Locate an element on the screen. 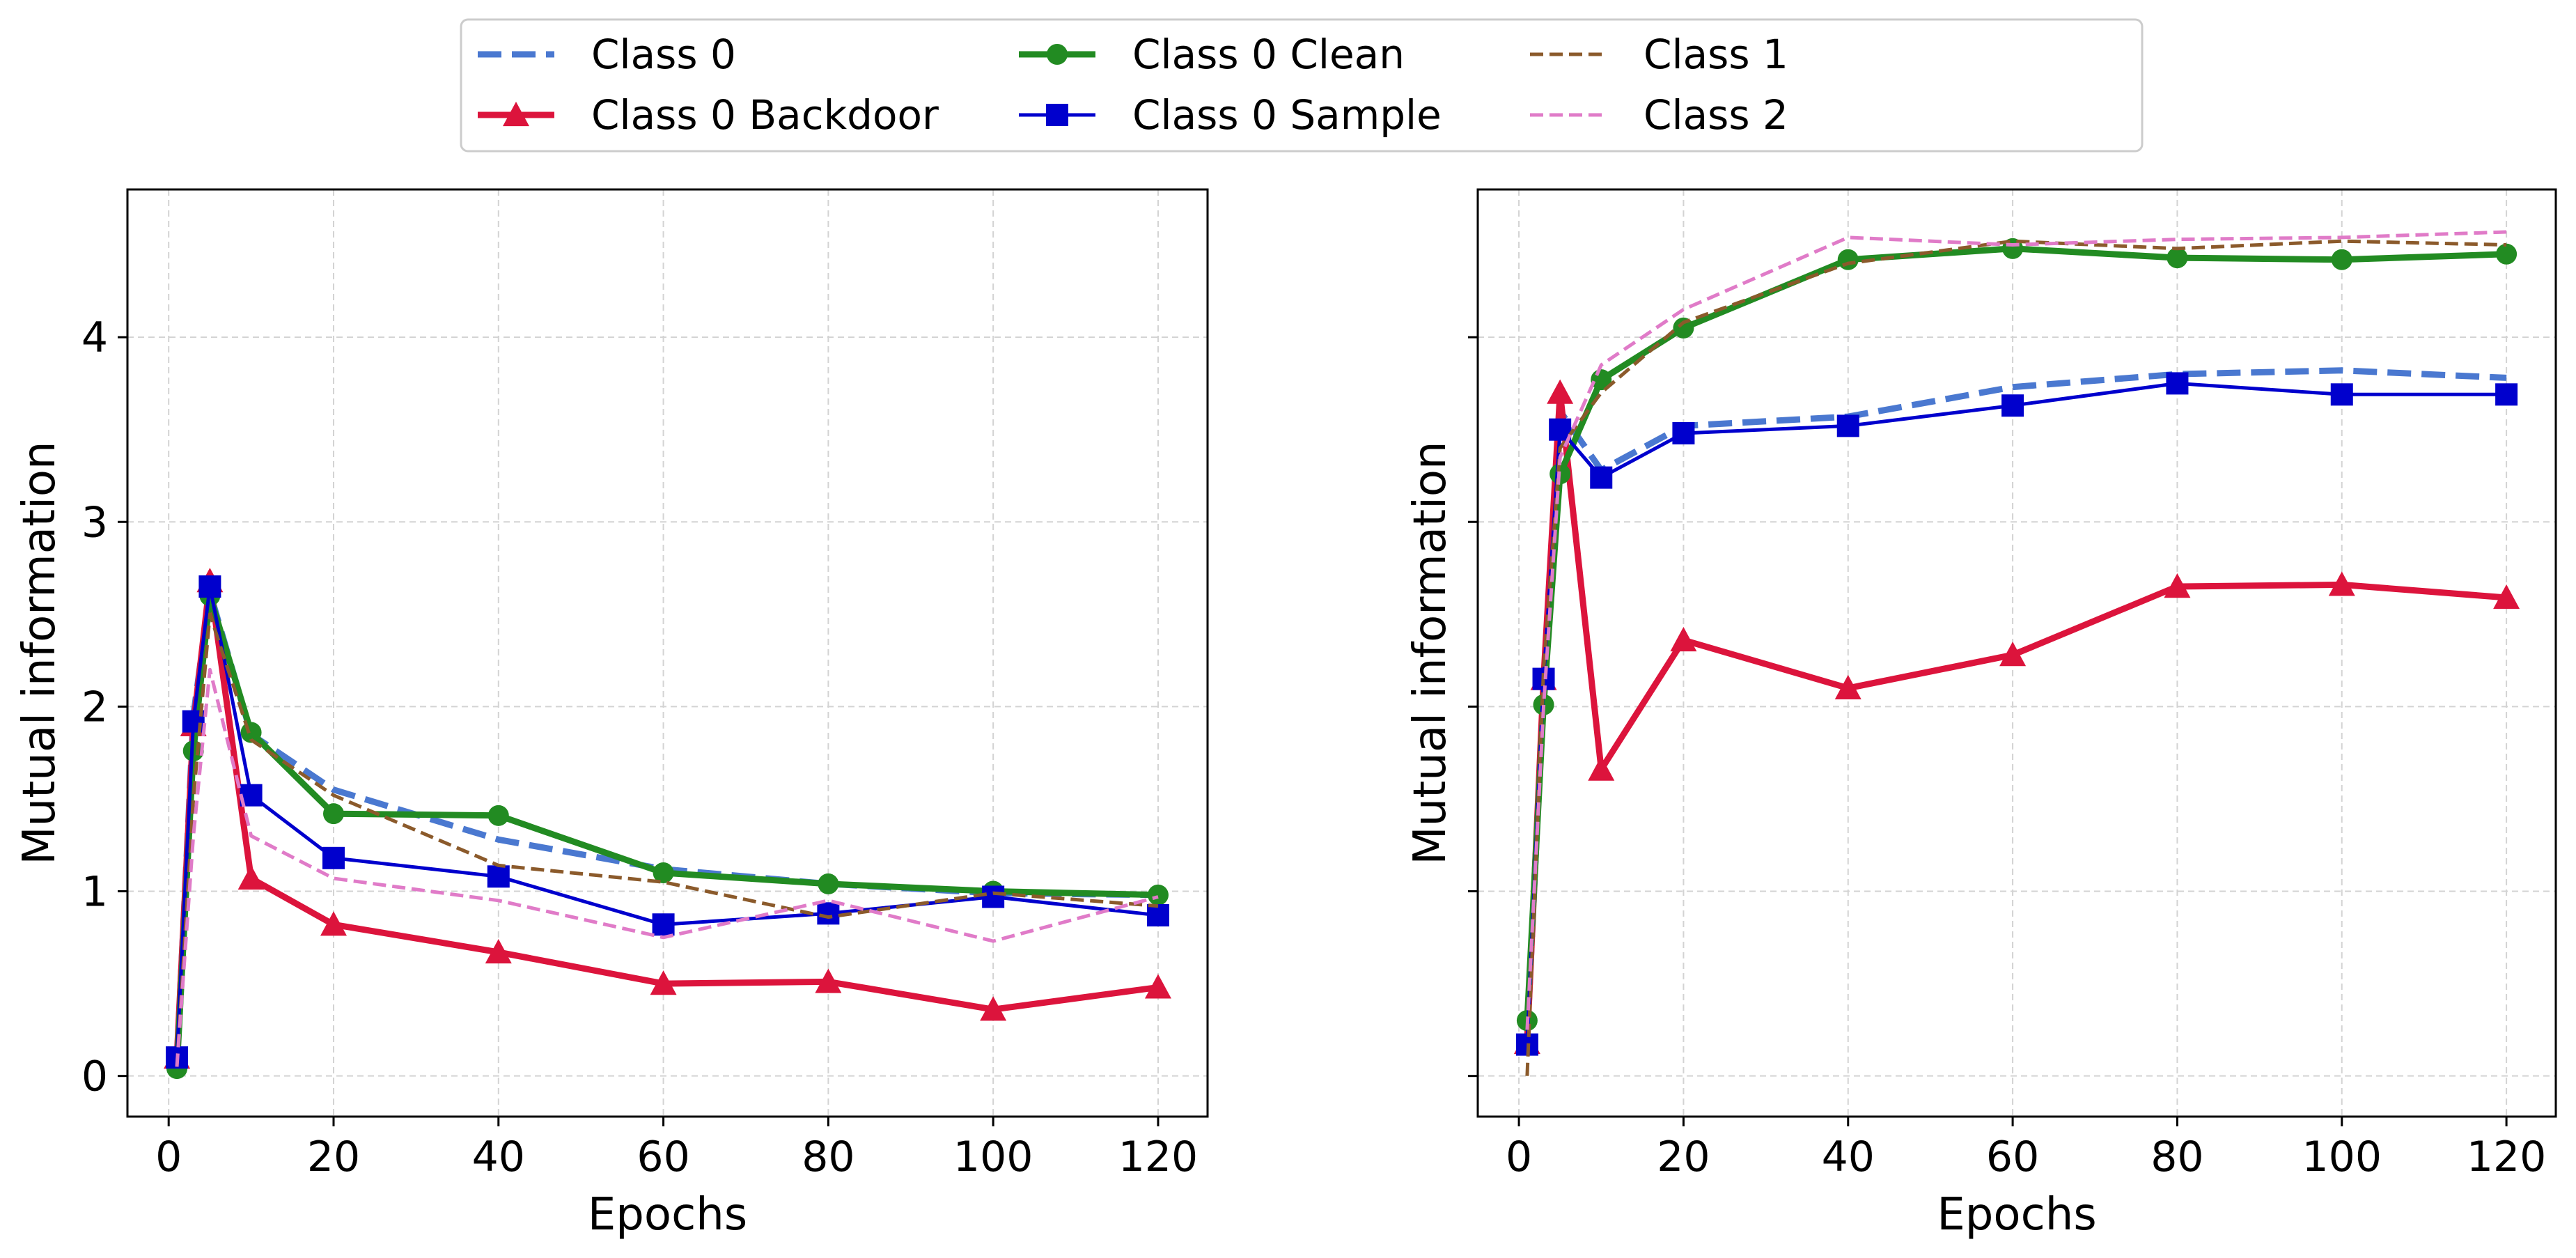  series-line-class-0-clean is located at coordinates (666, 831).